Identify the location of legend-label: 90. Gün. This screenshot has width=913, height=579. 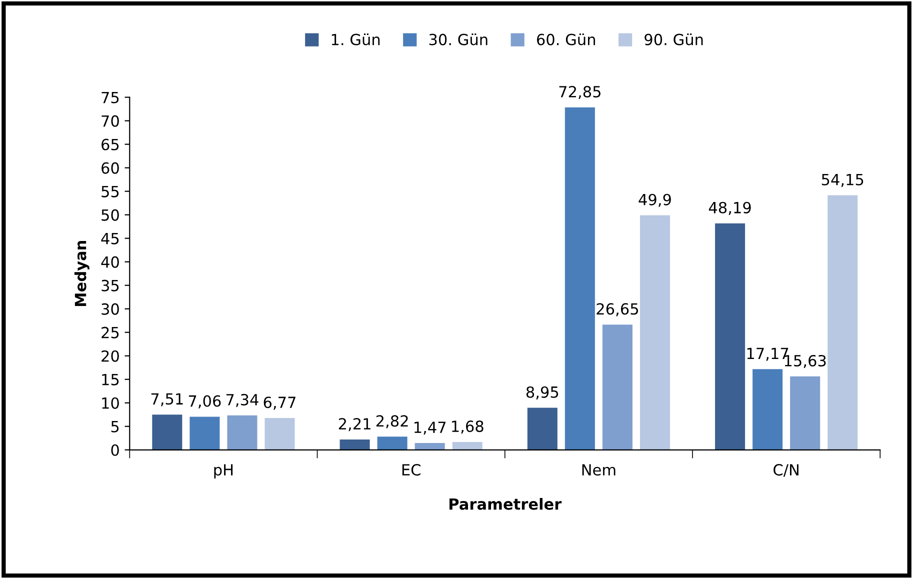
(673, 40).